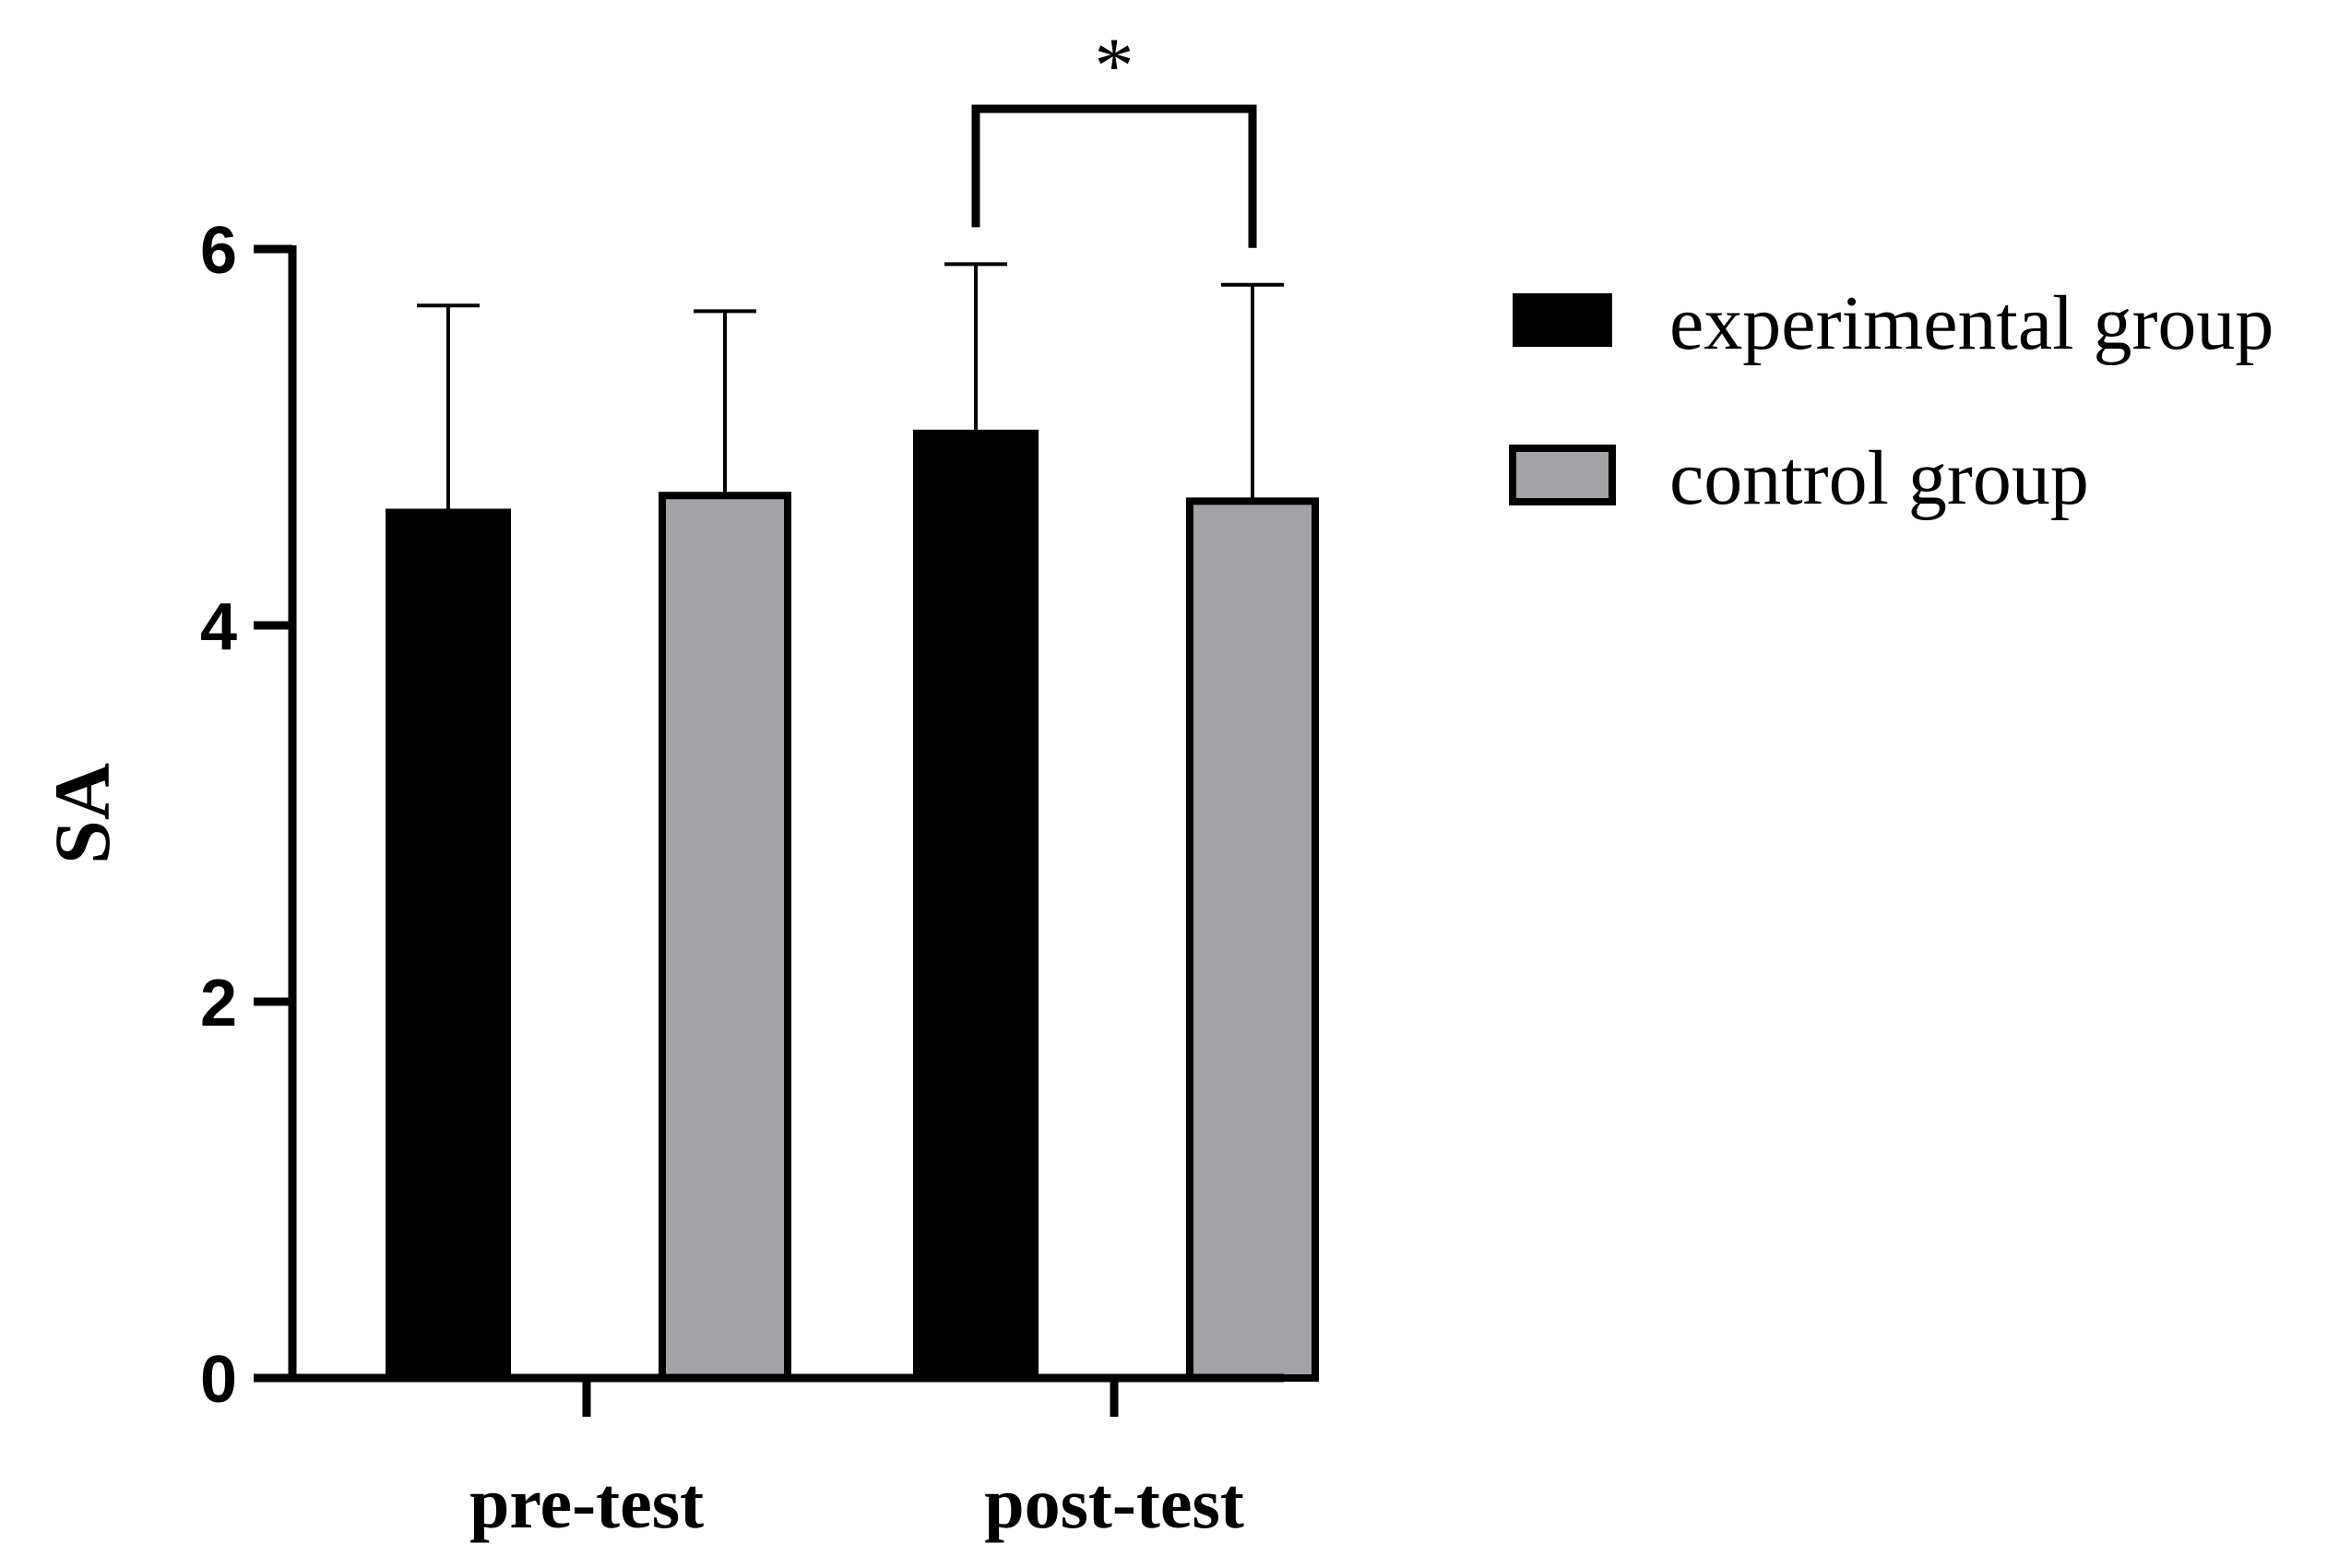 The width and height of the screenshot is (2327, 1568). Describe the element at coordinates (1114, 65) in the screenshot. I see `significance-star: *` at that location.